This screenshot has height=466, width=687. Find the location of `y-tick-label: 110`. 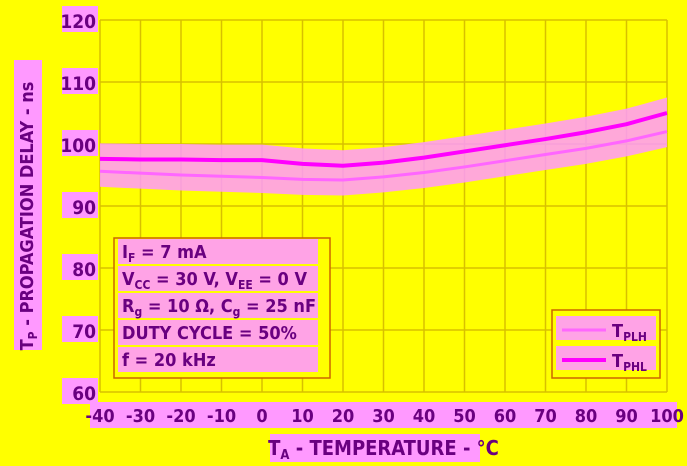

y-tick-label: 110 is located at coordinates (78, 84).